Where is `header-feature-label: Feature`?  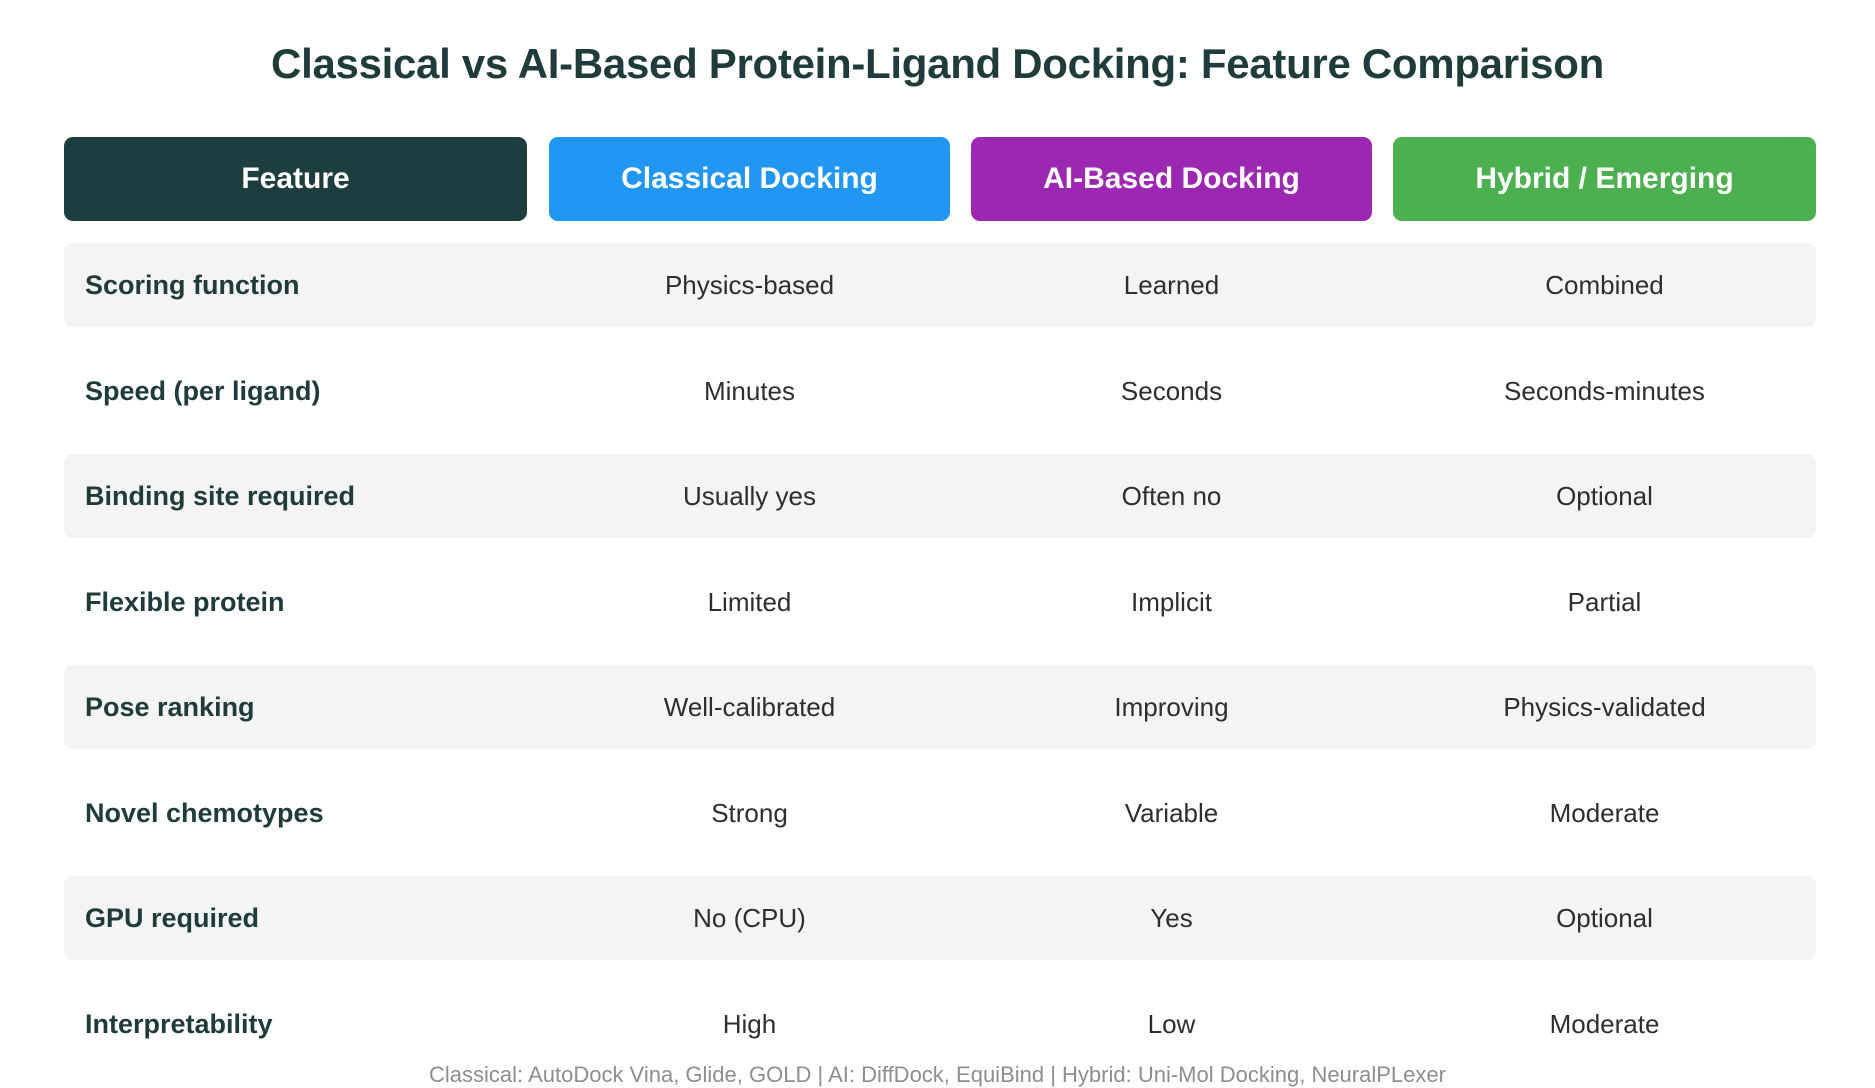 header-feature-label: Feature is located at coordinates (295, 178).